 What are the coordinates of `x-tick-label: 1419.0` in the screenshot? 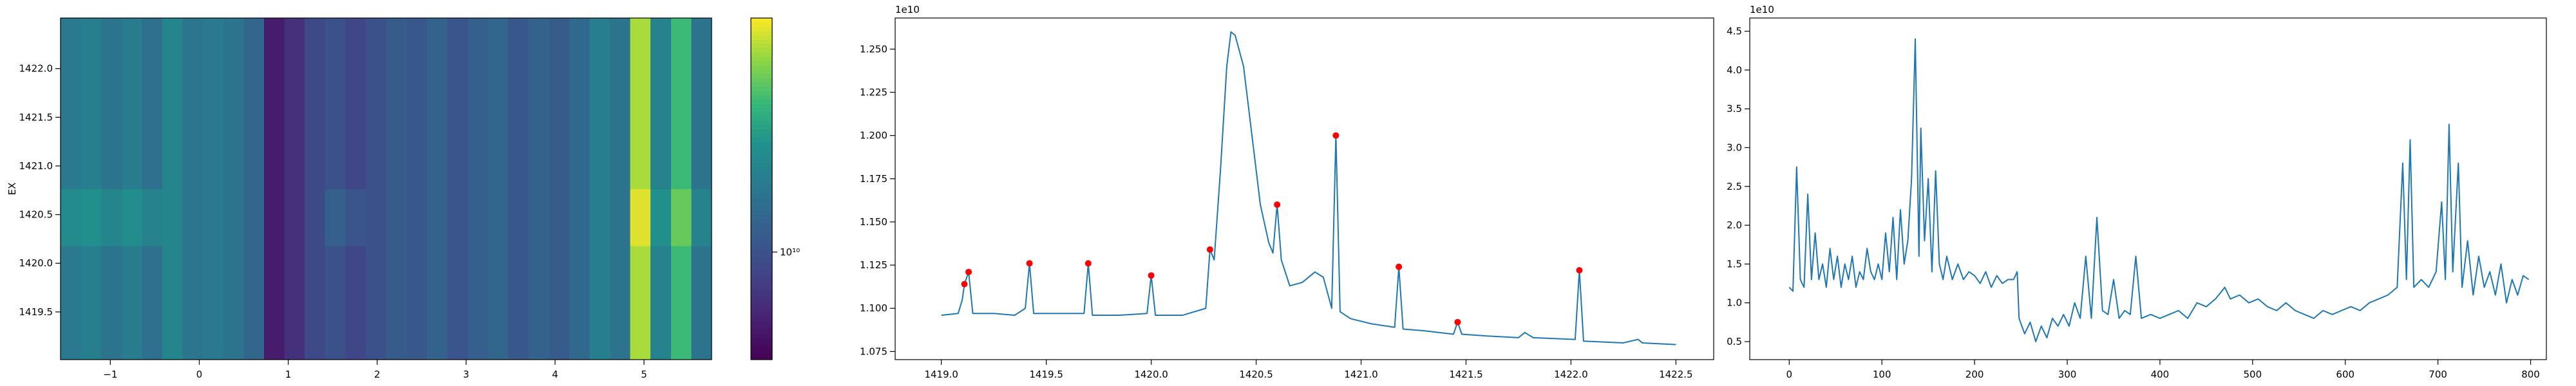 It's located at (941, 374).